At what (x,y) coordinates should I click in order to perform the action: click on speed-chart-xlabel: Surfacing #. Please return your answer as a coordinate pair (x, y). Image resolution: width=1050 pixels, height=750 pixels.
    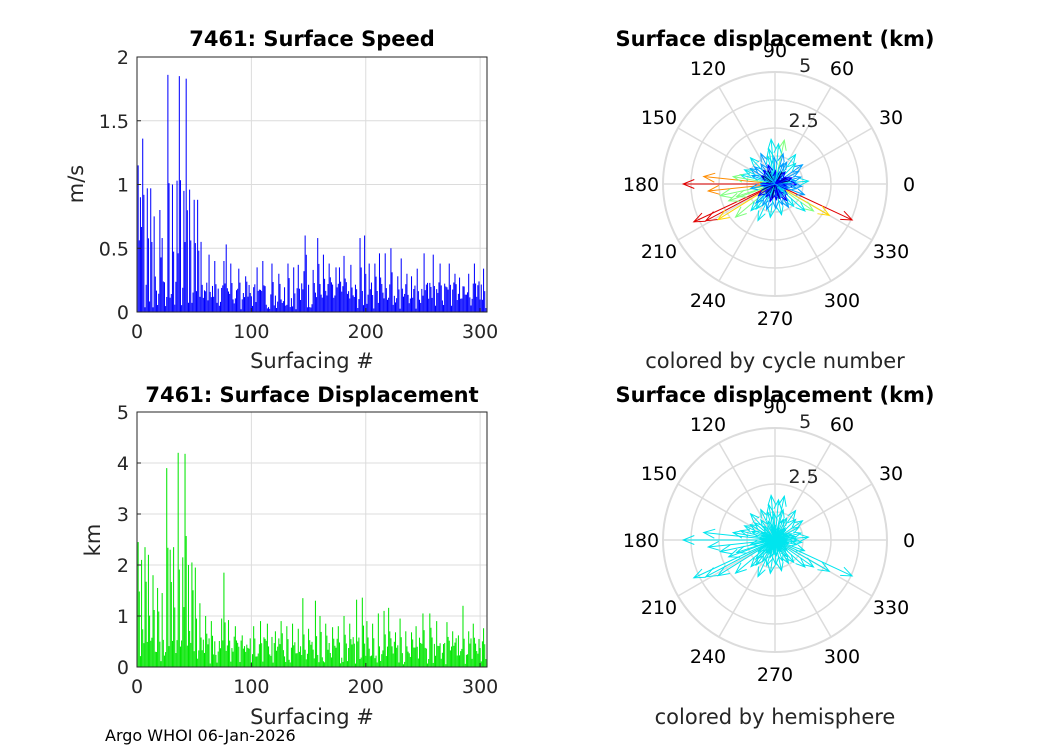
    Looking at the image, I should click on (312, 361).